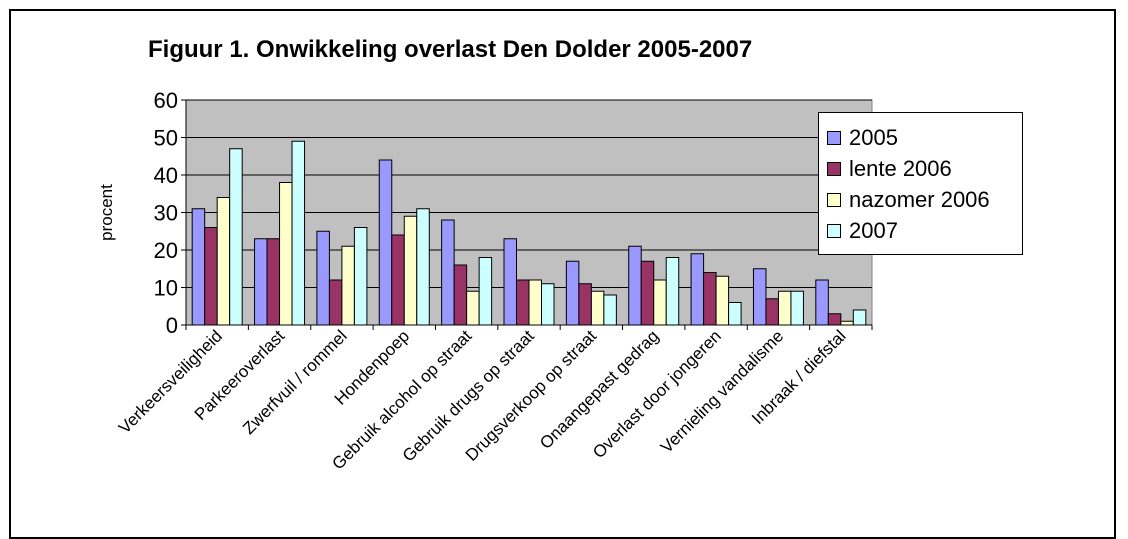 Image resolution: width=1128 pixels, height=539 pixels. What do you see at coordinates (722, 391) in the screenshot?
I see `x-tick-label: Vernieling vandalisme` at bounding box center [722, 391].